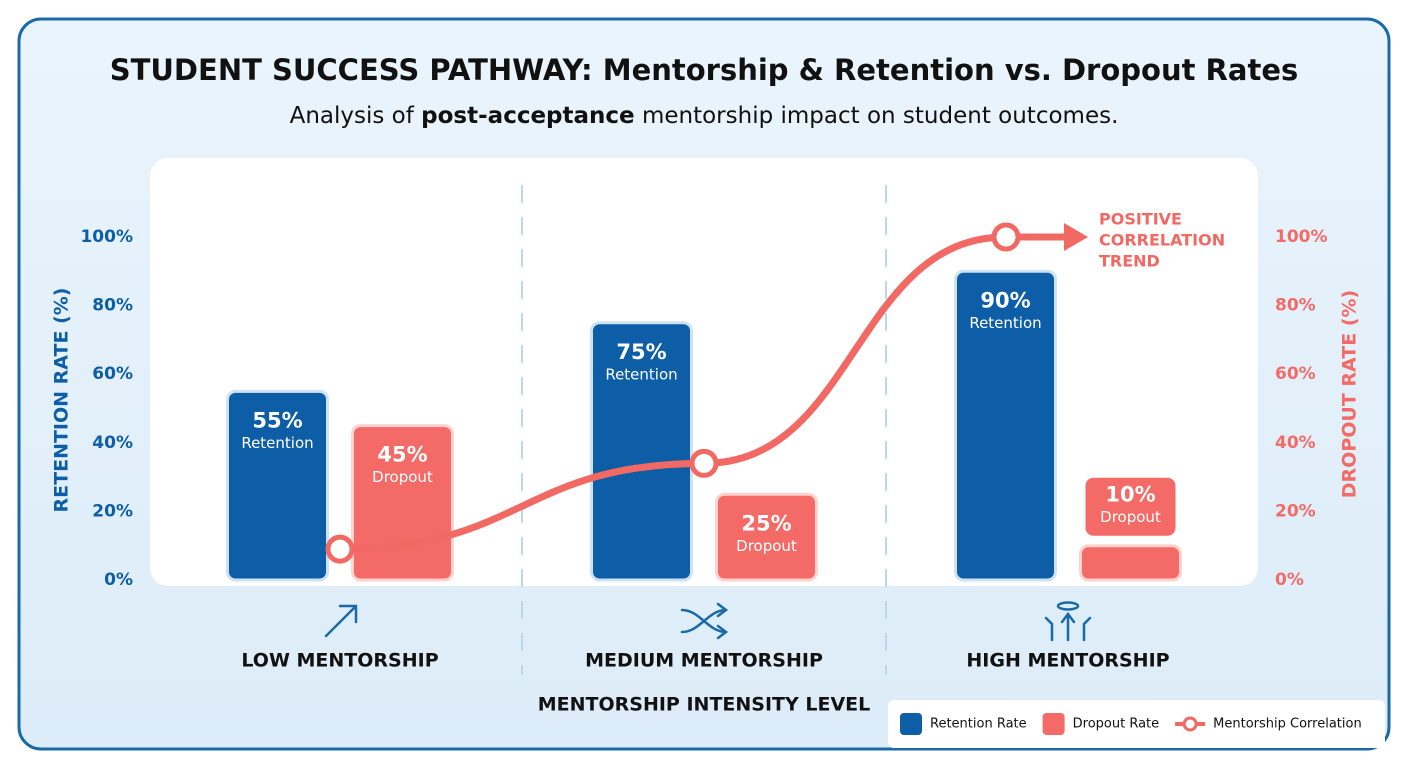  What do you see at coordinates (704, 621) in the screenshot?
I see `icon-shuffle` at bounding box center [704, 621].